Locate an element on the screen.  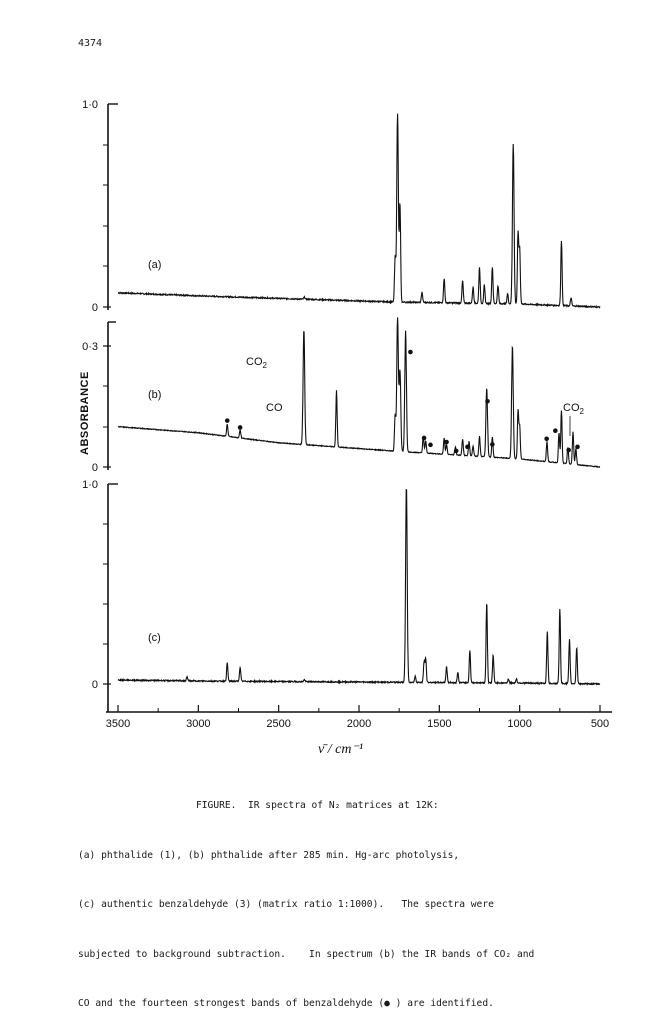
panel-b-annotation-co: CO is located at coordinates (274, 408).